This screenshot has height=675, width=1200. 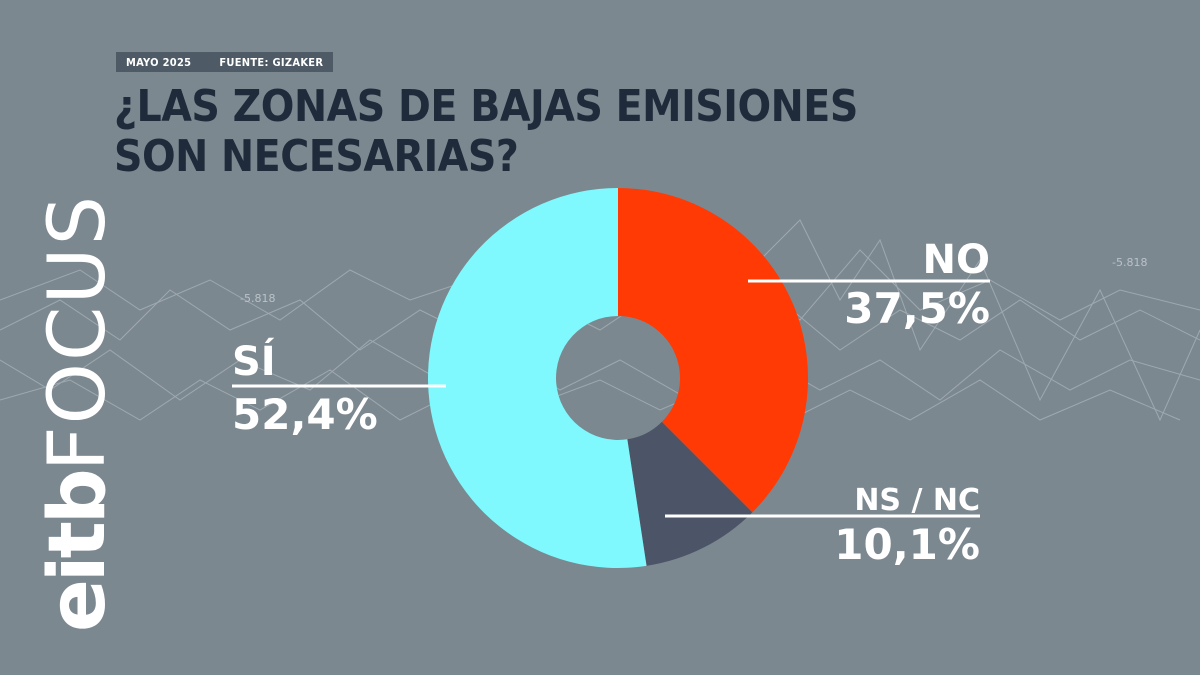 I want to click on survey-source: FUENTE: GIZAKER, so click(x=271, y=62).